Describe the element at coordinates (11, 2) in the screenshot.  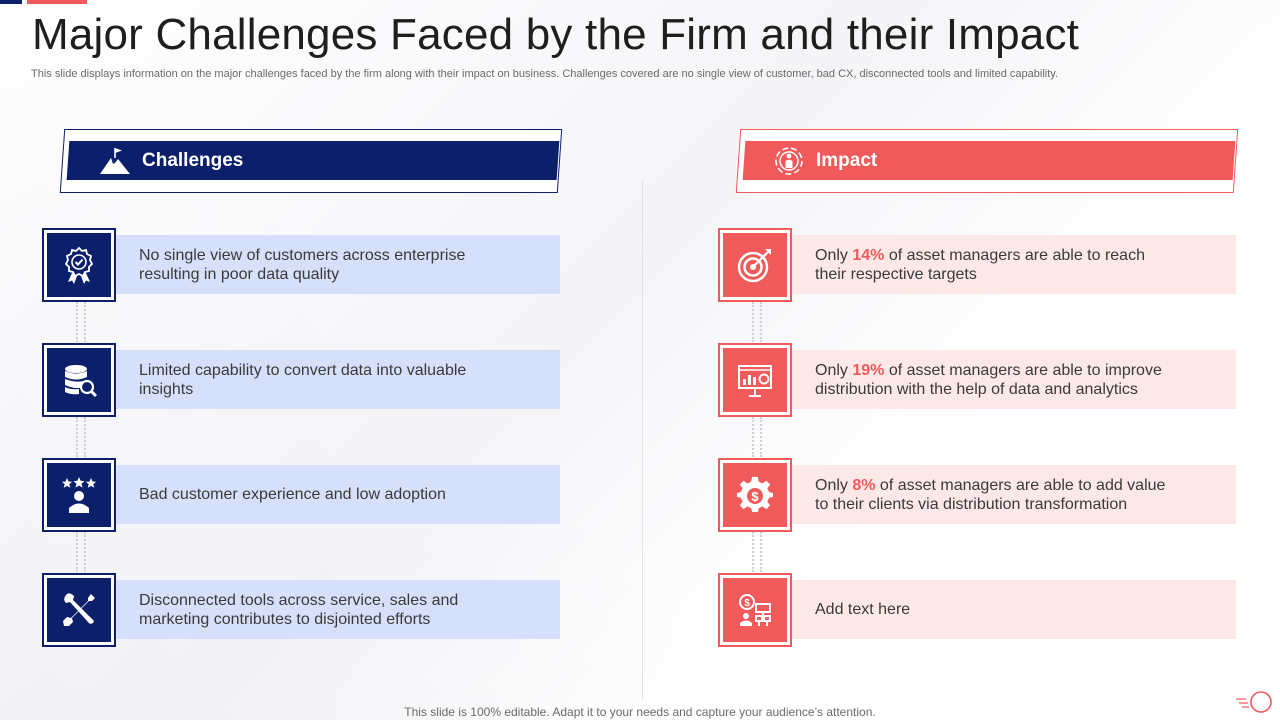
I see `accent-bar-navy` at that location.